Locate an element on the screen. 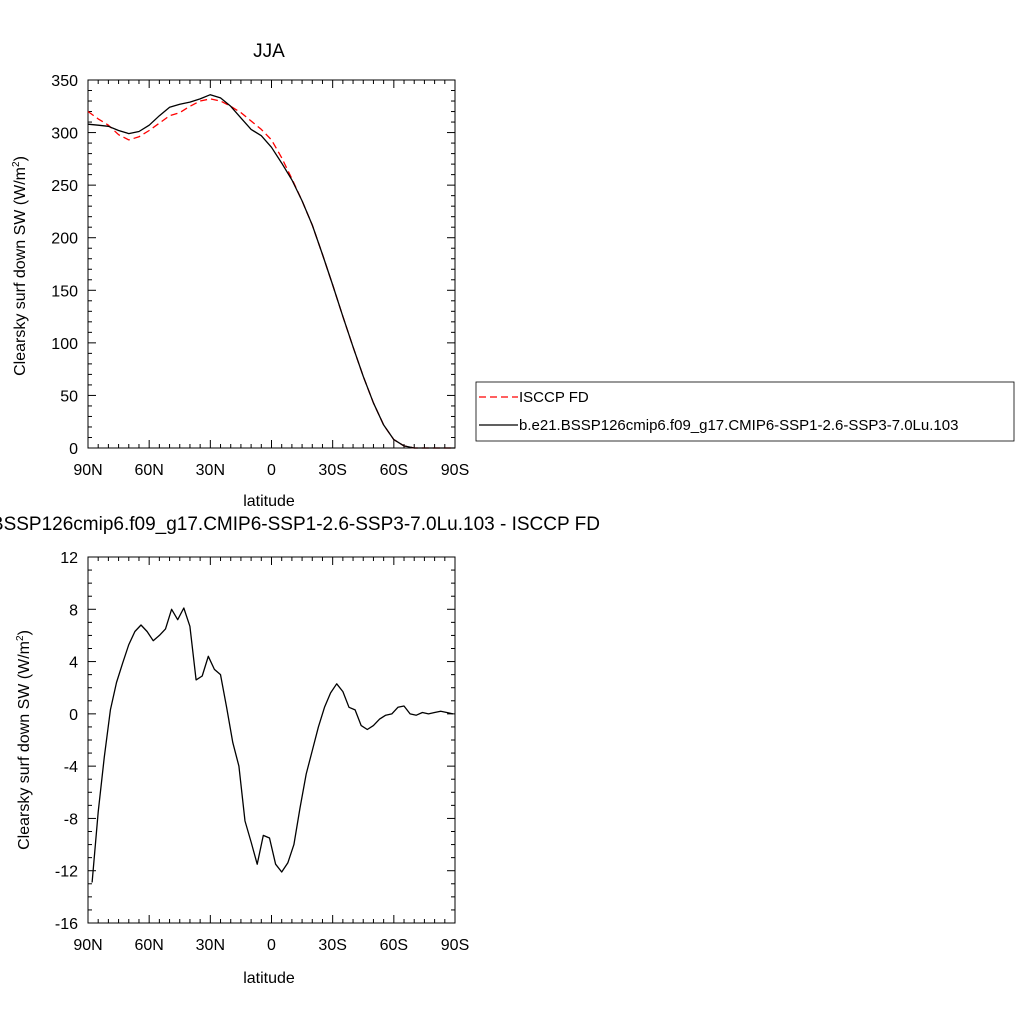 The image size is (1024, 1024). bottom-y-tick-label: -16 is located at coordinates (66, 924).